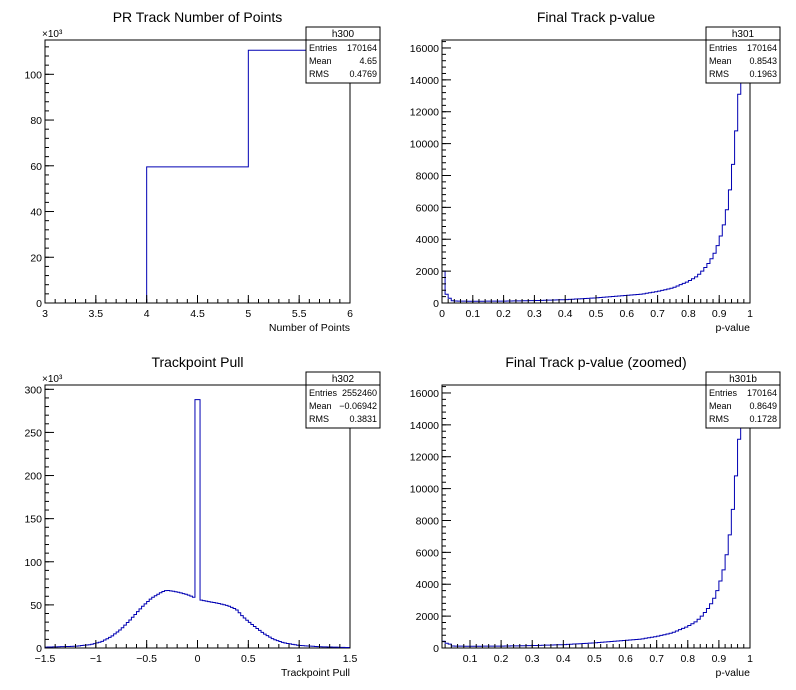  Describe the element at coordinates (424, 81) in the screenshot. I see `y-tick-label: 14000` at that location.